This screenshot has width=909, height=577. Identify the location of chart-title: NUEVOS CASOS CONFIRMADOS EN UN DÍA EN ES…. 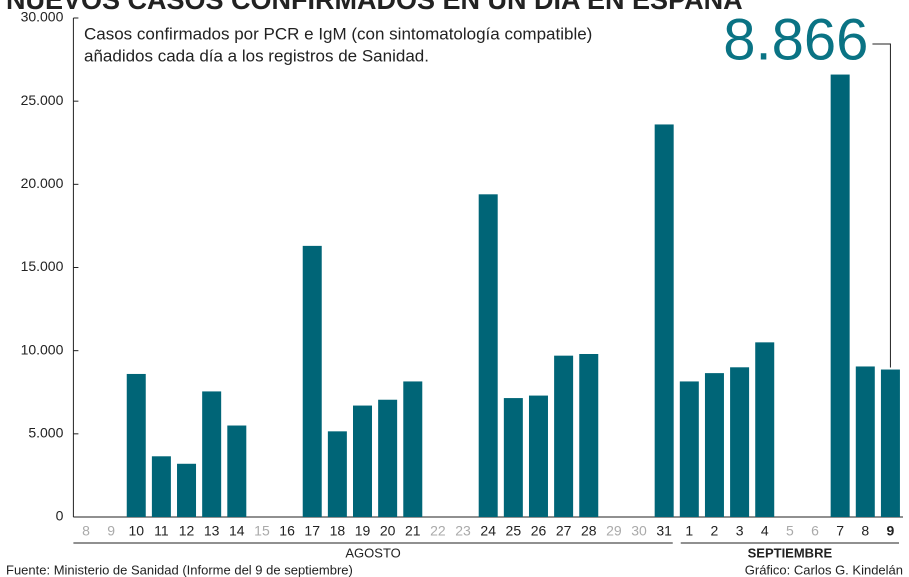
(374, 7).